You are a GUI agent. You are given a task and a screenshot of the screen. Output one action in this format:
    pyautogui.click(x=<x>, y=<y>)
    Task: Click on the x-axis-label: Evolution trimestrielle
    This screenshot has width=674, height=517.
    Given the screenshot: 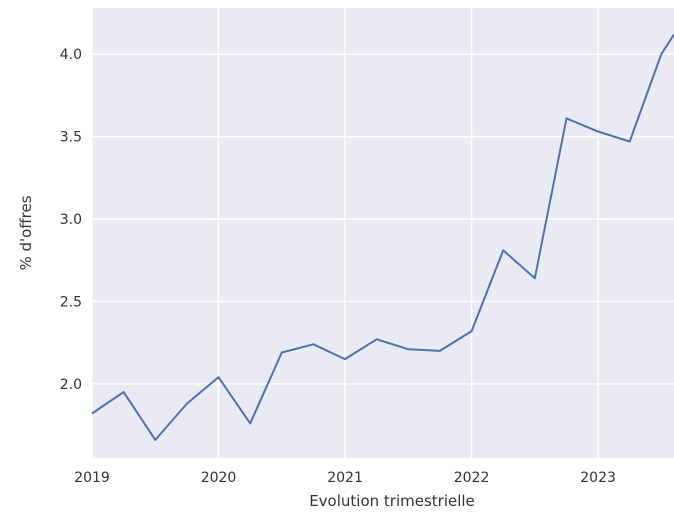 What is the action you would take?
    pyautogui.click(x=392, y=501)
    